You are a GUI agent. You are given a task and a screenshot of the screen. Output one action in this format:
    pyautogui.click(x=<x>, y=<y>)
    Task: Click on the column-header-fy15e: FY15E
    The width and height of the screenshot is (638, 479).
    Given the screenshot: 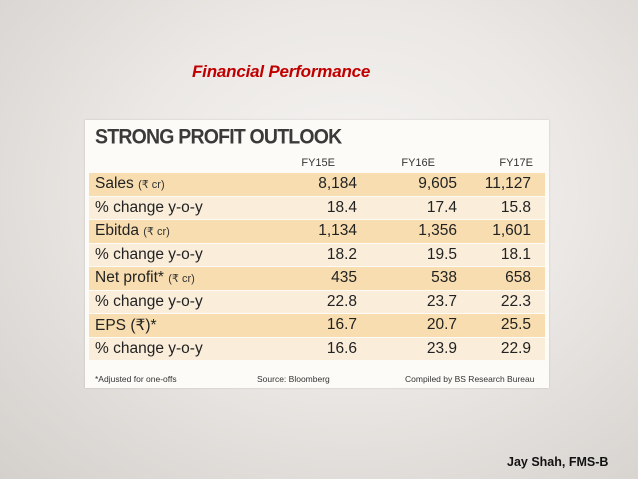 What is the action you would take?
    pyautogui.click(x=318, y=163)
    